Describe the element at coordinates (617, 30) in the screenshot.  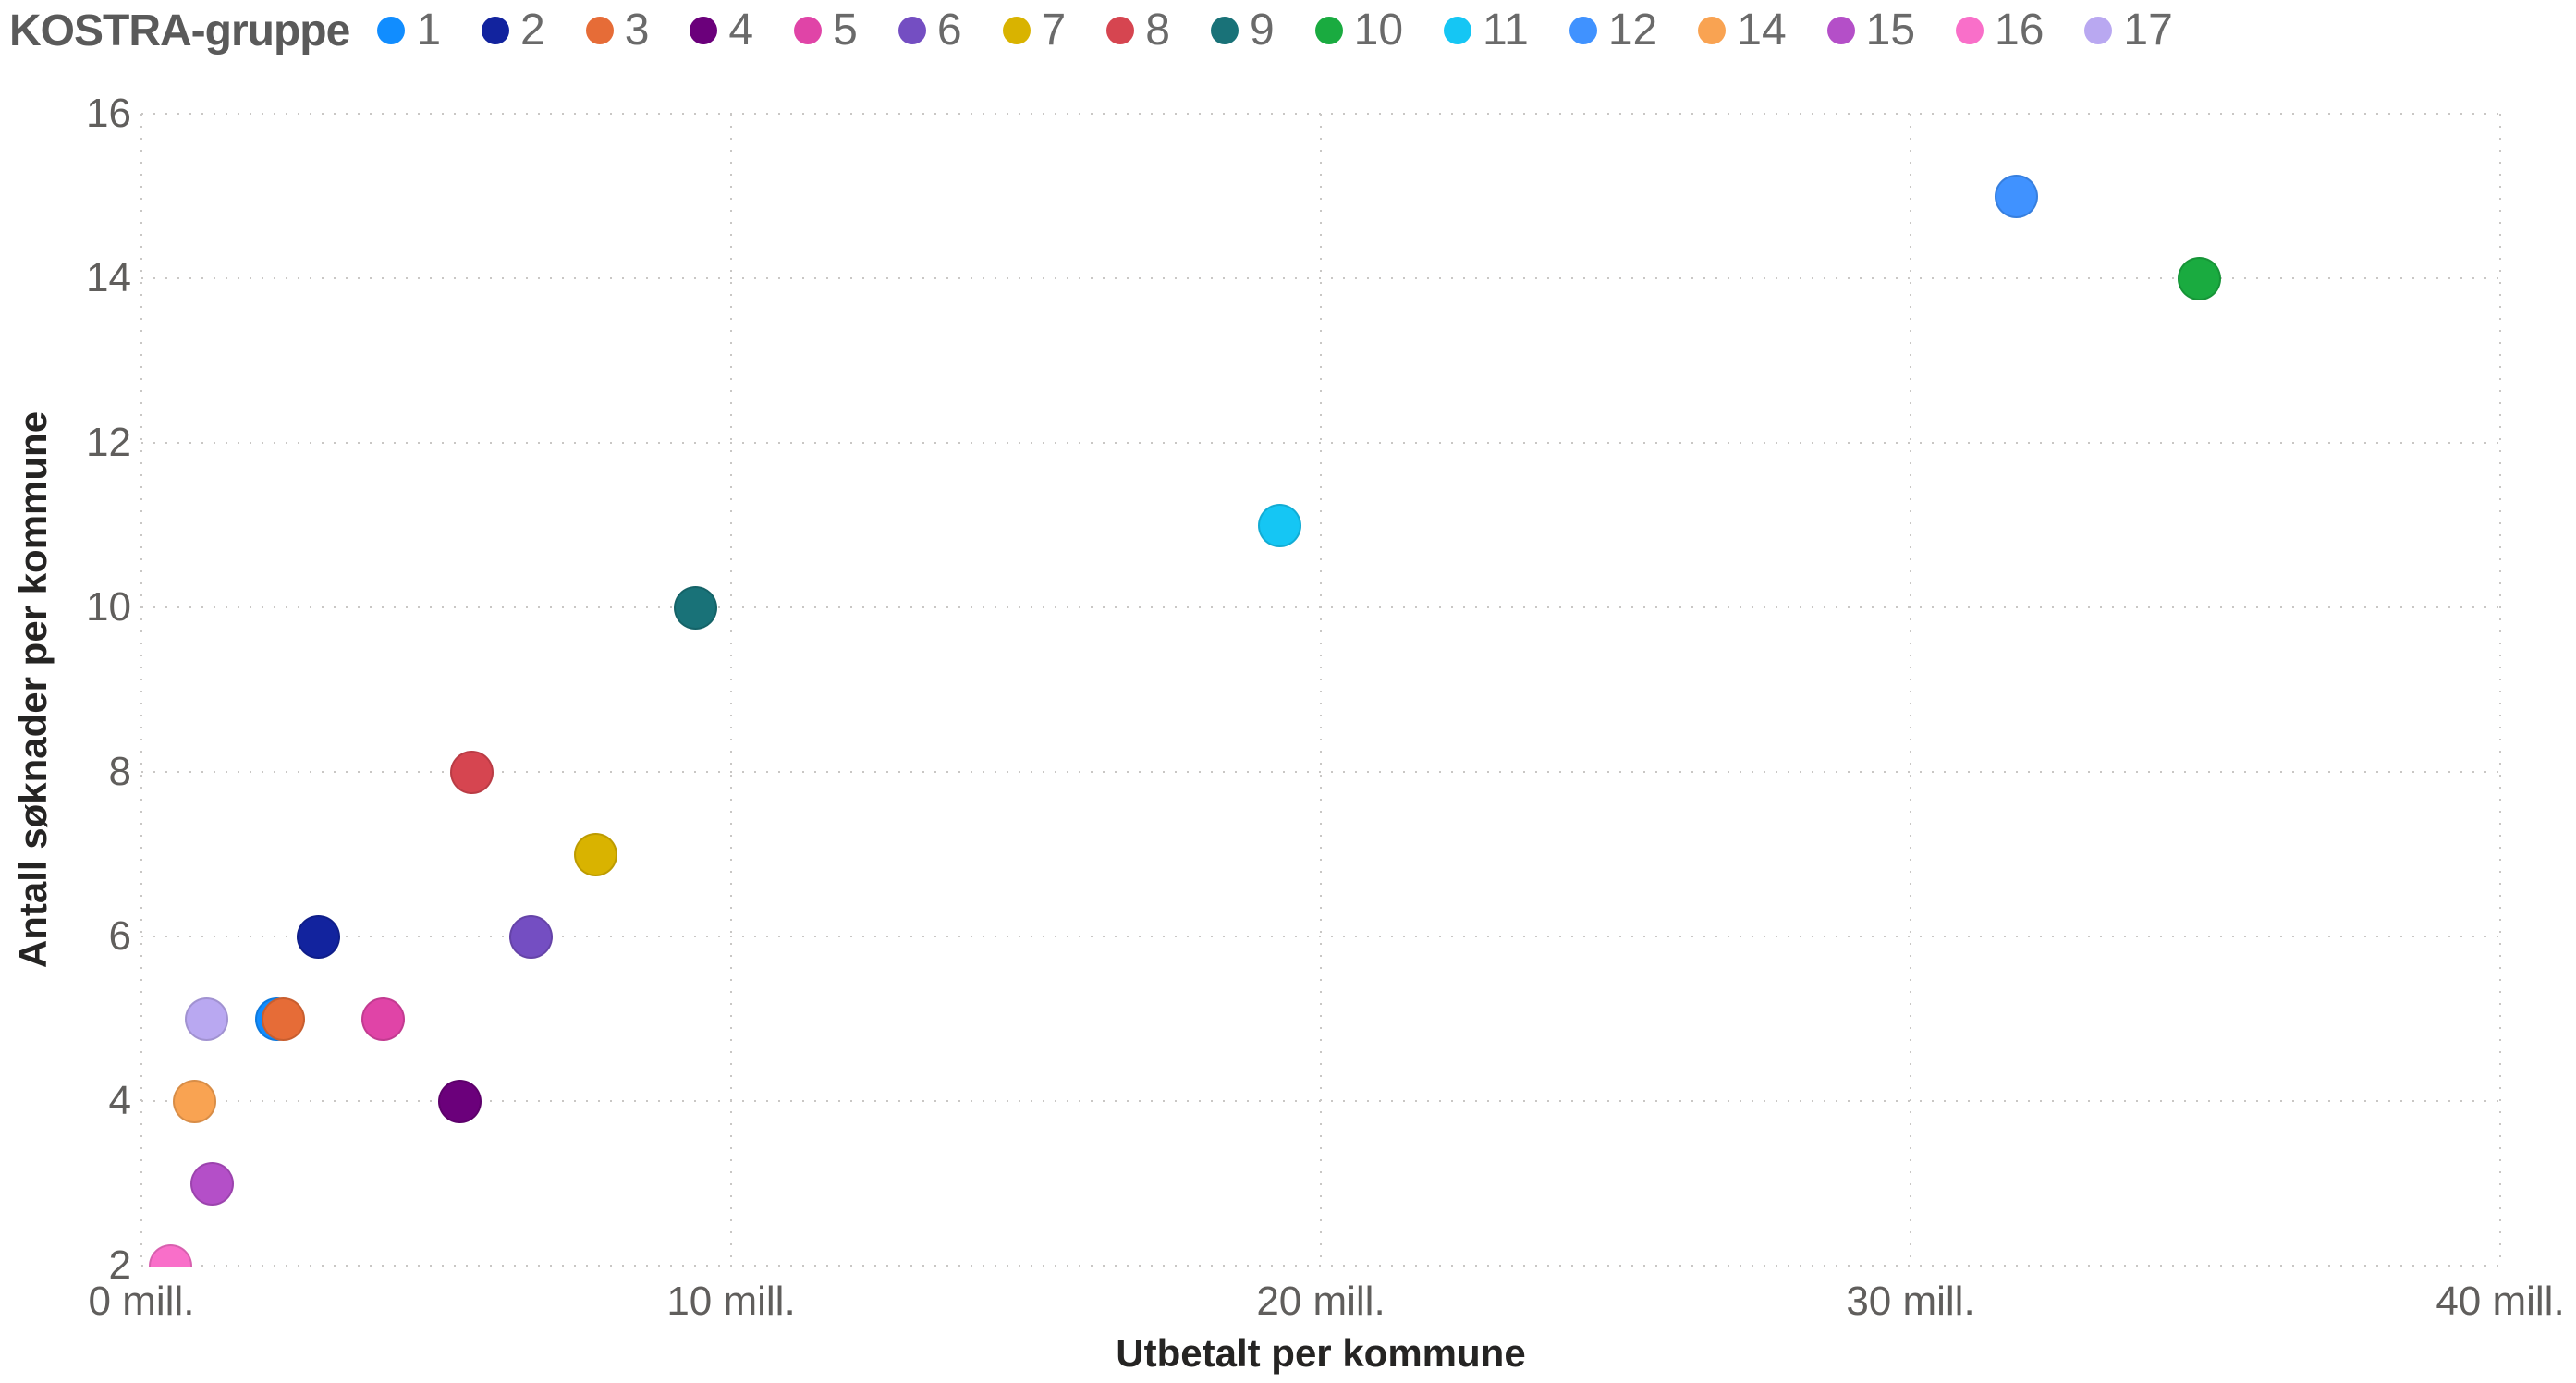
I see `legend-item-3: 3` at that location.